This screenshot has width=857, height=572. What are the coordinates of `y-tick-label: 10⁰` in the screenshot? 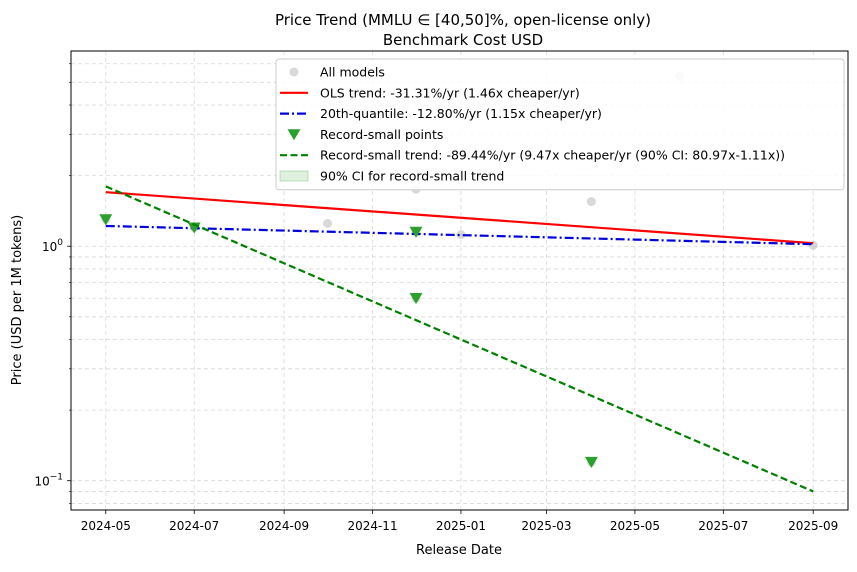 It's located at (52, 246).